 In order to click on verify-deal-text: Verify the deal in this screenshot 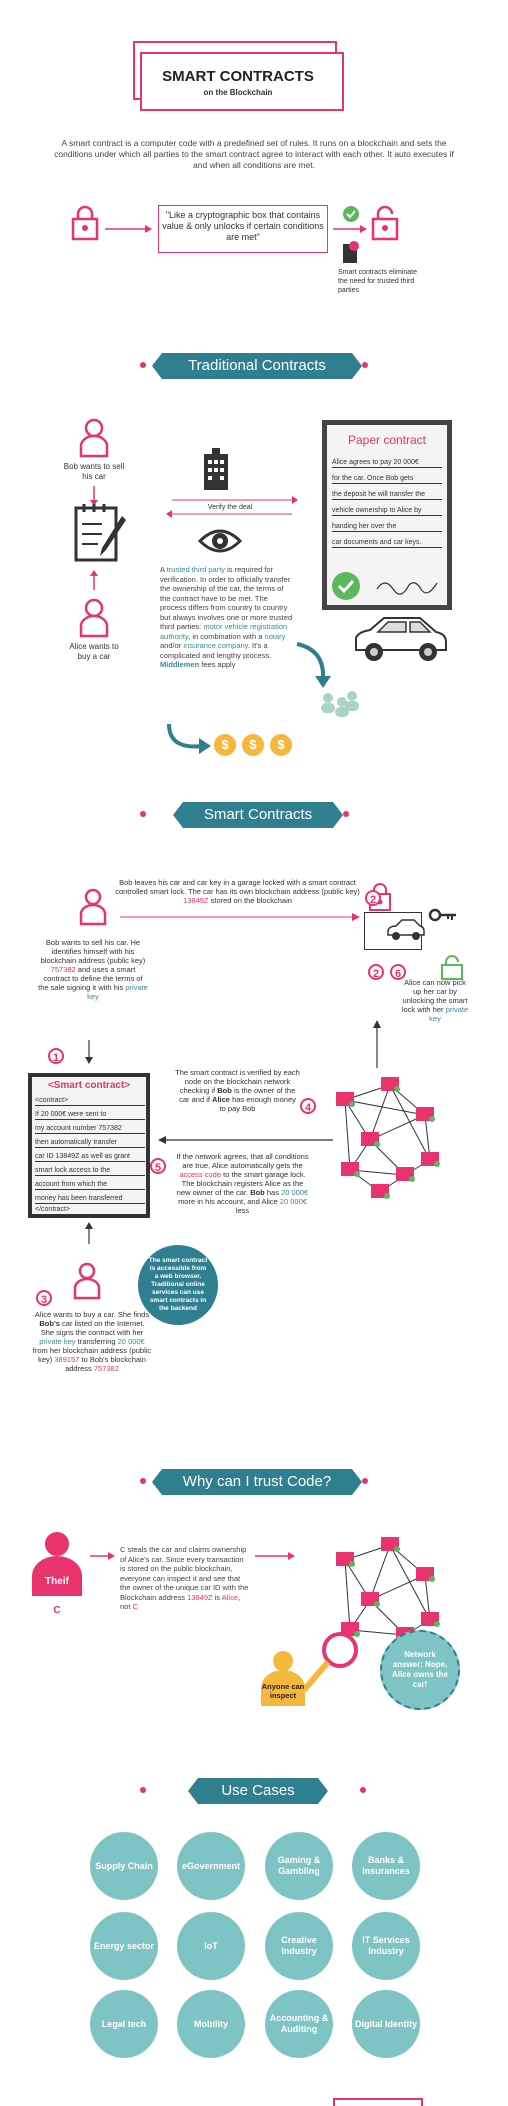, I will do `click(230, 507)`.